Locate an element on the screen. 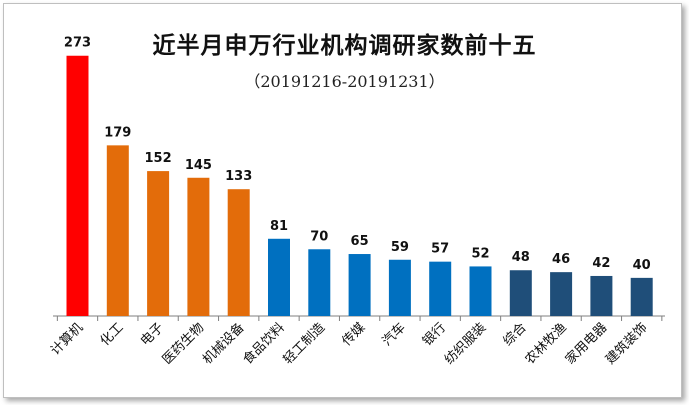 The height and width of the screenshot is (405, 689). x-tick-label: 家用电器 is located at coordinates (586, 344).